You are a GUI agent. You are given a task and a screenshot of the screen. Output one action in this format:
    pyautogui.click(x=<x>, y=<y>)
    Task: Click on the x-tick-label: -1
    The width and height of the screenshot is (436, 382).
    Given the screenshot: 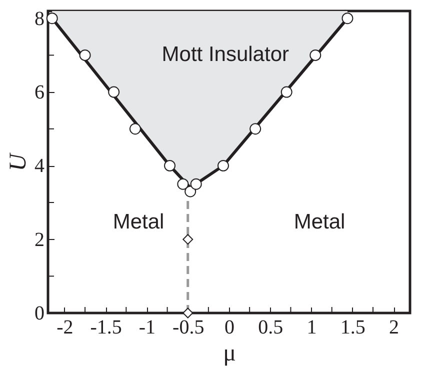 What is the action you would take?
    pyautogui.click(x=147, y=327)
    